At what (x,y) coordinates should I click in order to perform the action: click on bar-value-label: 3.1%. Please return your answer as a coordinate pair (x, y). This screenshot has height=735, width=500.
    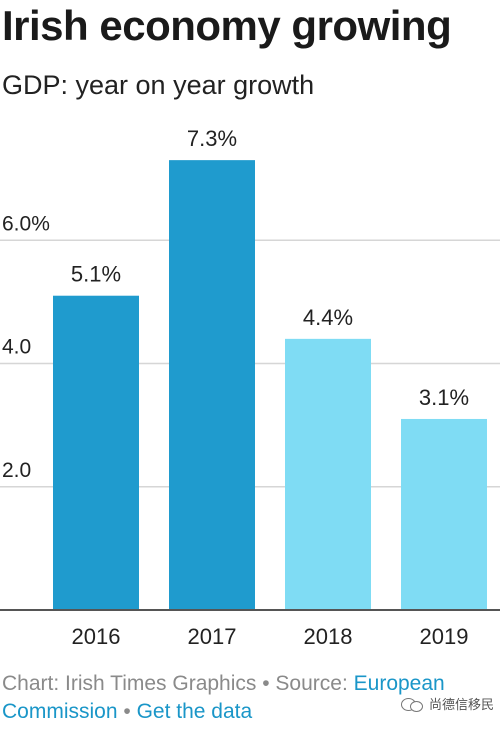
    Looking at the image, I should click on (444, 397).